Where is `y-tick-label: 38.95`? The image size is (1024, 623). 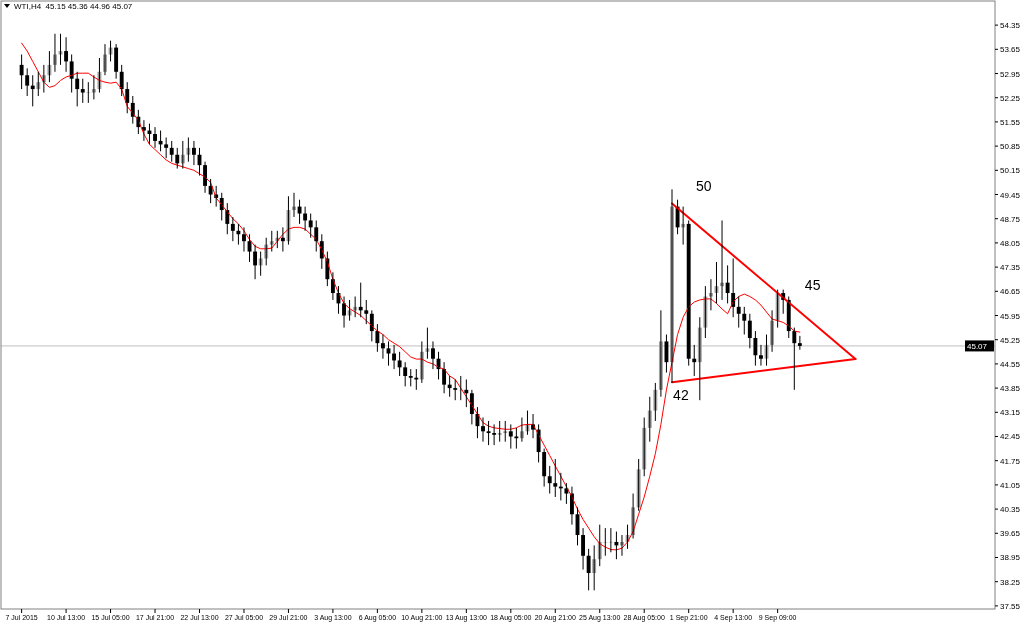 y-tick-label: 38.95 is located at coordinates (1010, 558).